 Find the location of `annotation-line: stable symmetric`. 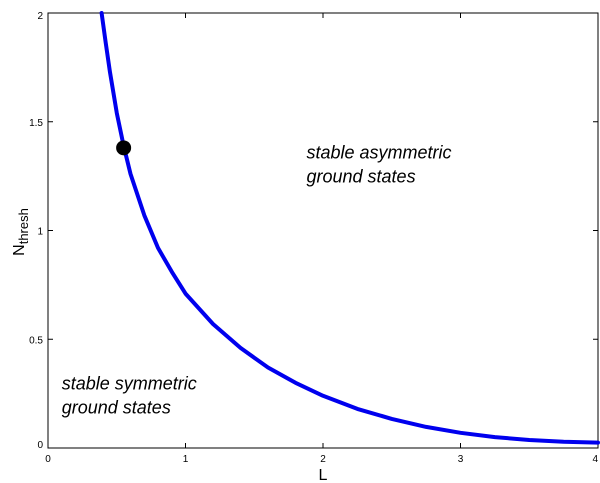

annotation-line: stable symmetric is located at coordinates (129, 383).